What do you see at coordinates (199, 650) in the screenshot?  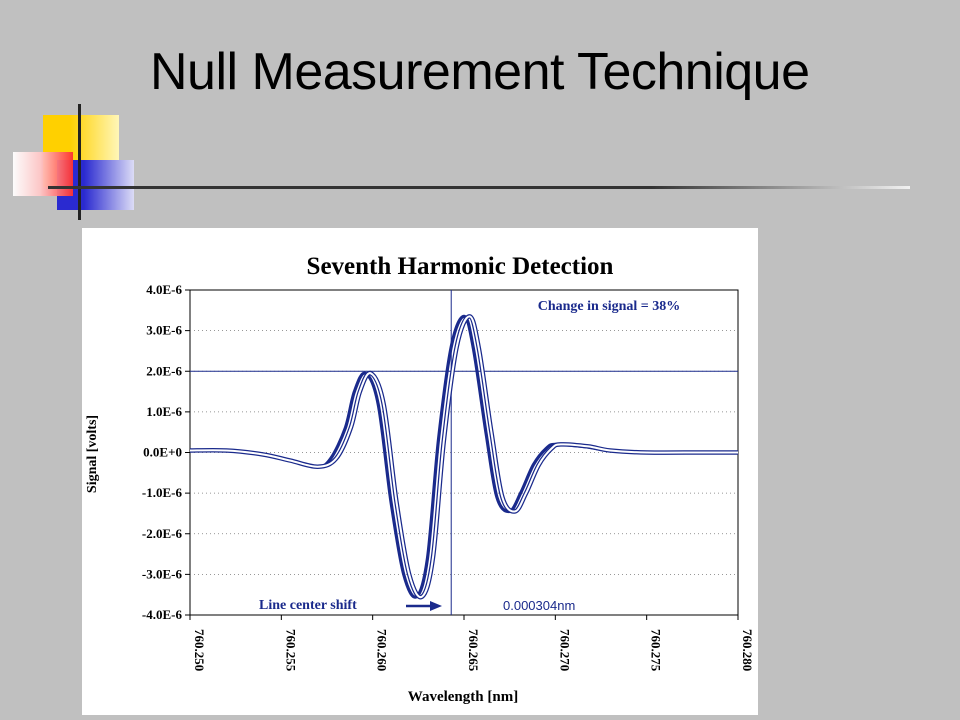 I see `x-tick-label: 760.250` at bounding box center [199, 650].